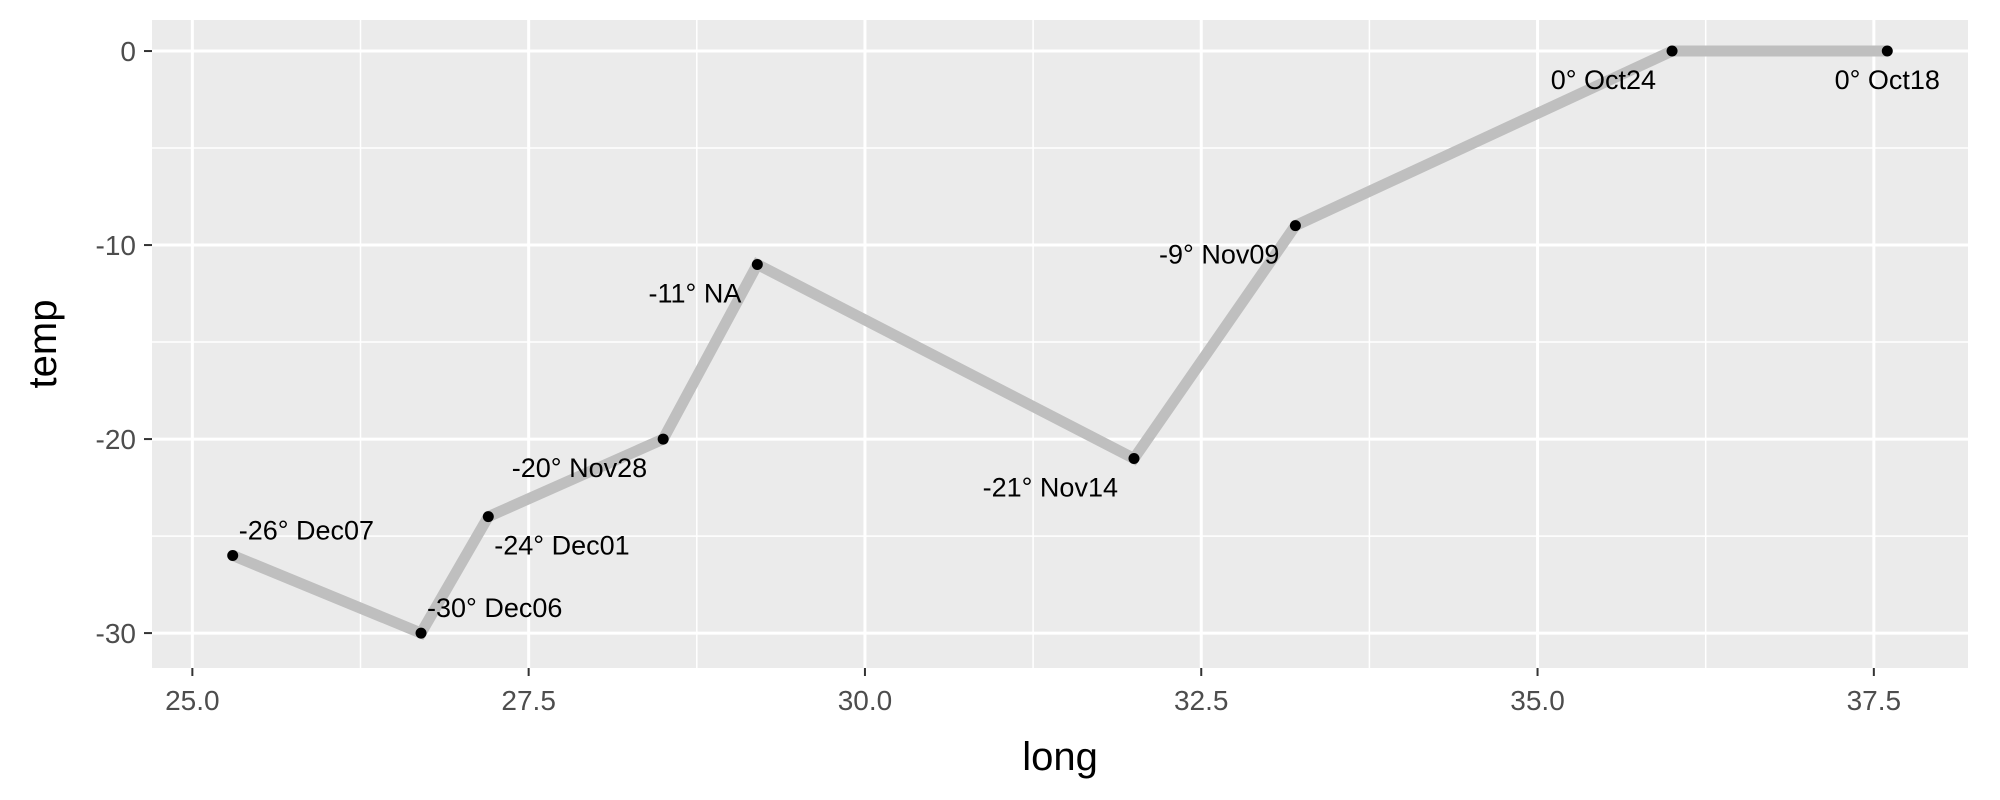 This screenshot has height=800, width=2000. I want to click on x-tick-label: 32.5, so click(1201, 700).